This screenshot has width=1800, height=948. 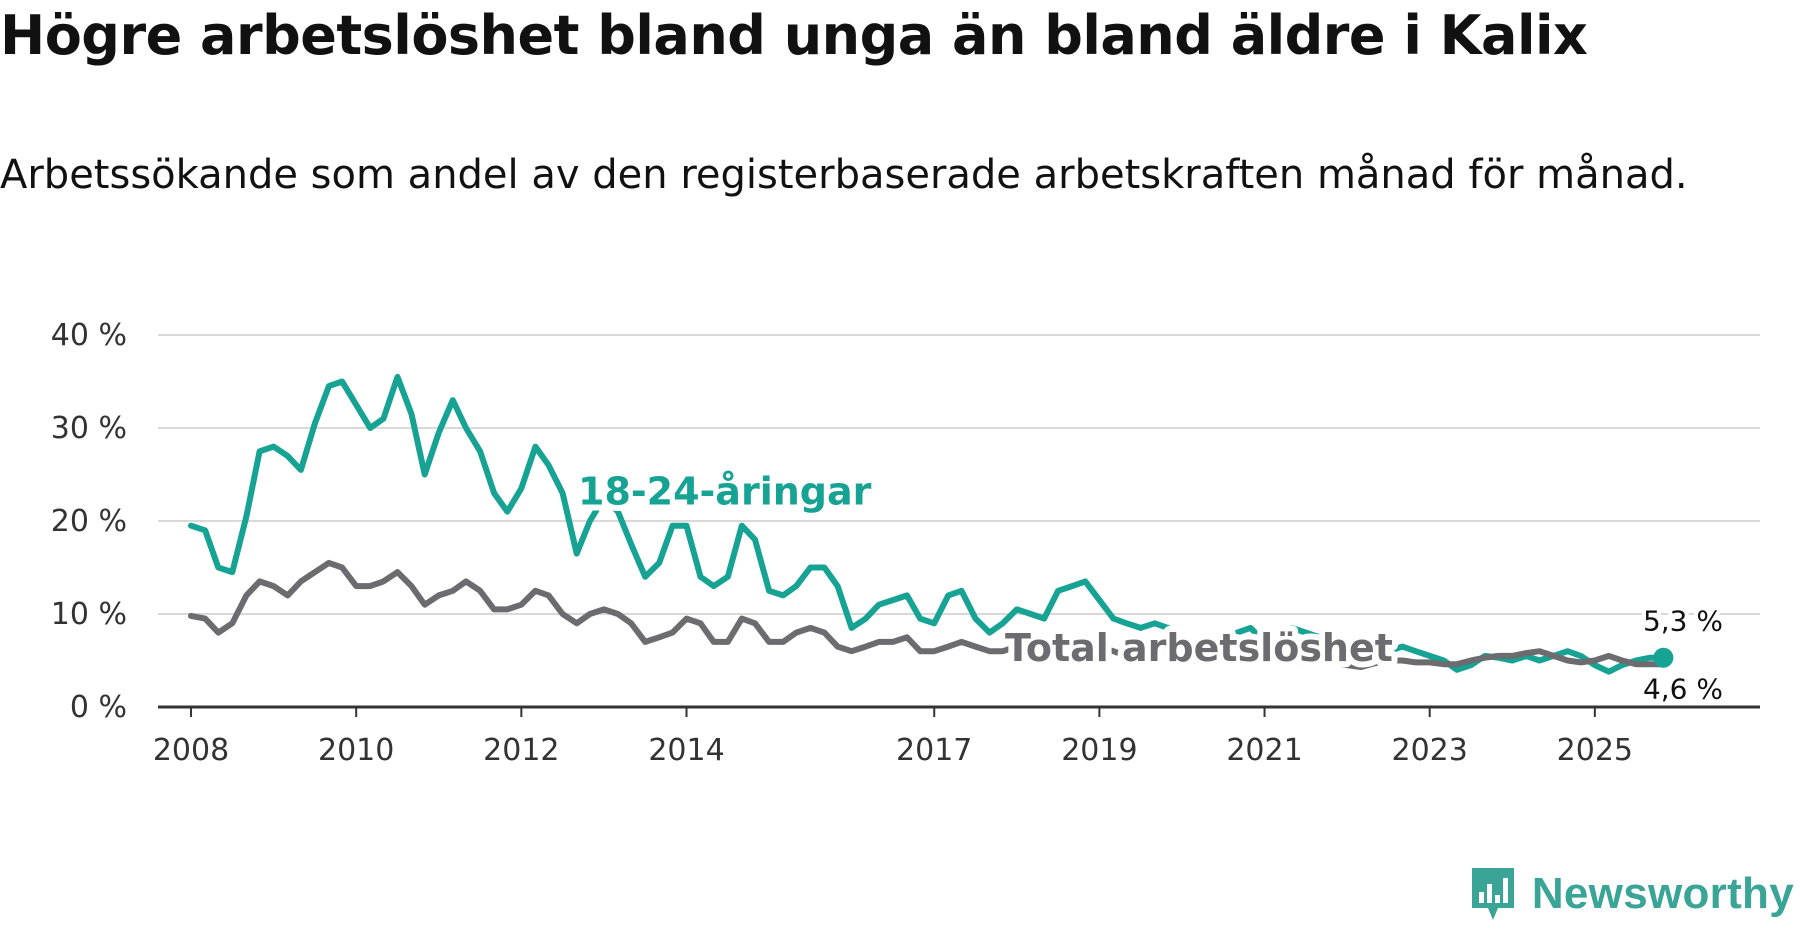 What do you see at coordinates (934, 750) in the screenshot?
I see `x-tick-label: 2017` at bounding box center [934, 750].